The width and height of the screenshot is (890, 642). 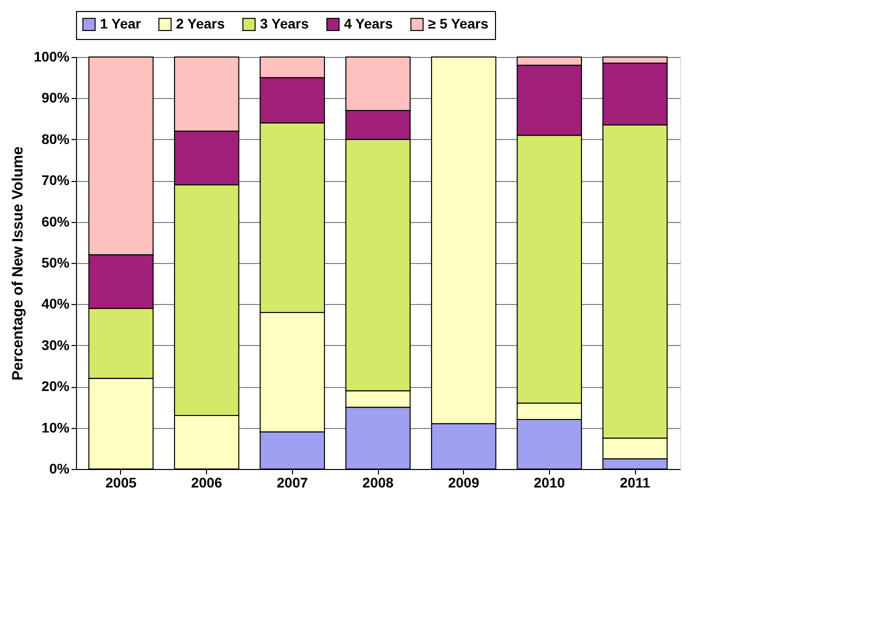 What do you see at coordinates (201, 23) in the screenshot?
I see `legend-label: 2 Years` at bounding box center [201, 23].